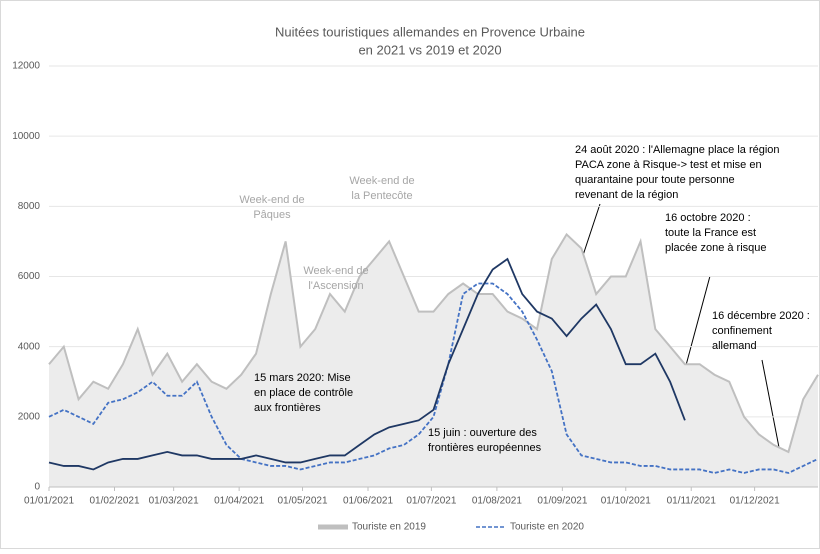 Image resolution: width=820 pixels, height=554 pixels. What do you see at coordinates (239, 501) in the screenshot?
I see `x-tick-label: 01/04/2021` at bounding box center [239, 501].